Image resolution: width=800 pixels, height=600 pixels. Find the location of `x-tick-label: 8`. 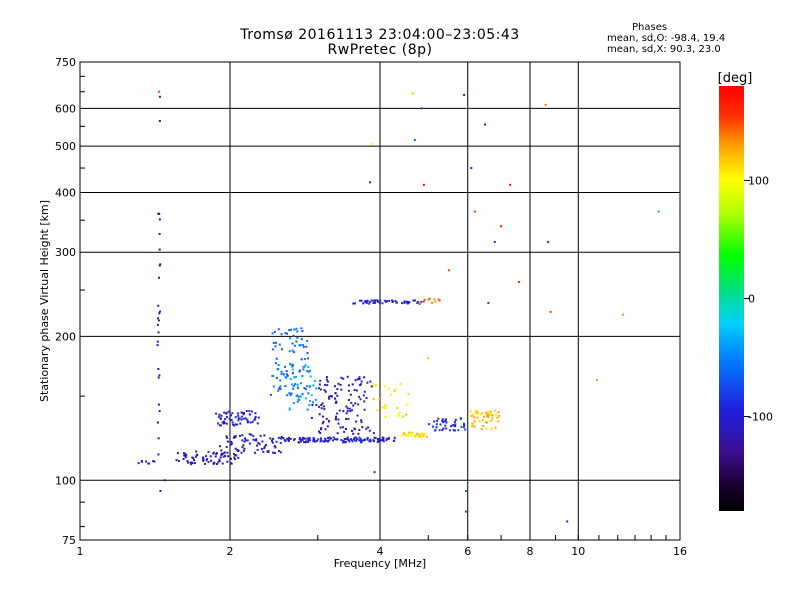

x-tick-label: 8 is located at coordinates (530, 551).